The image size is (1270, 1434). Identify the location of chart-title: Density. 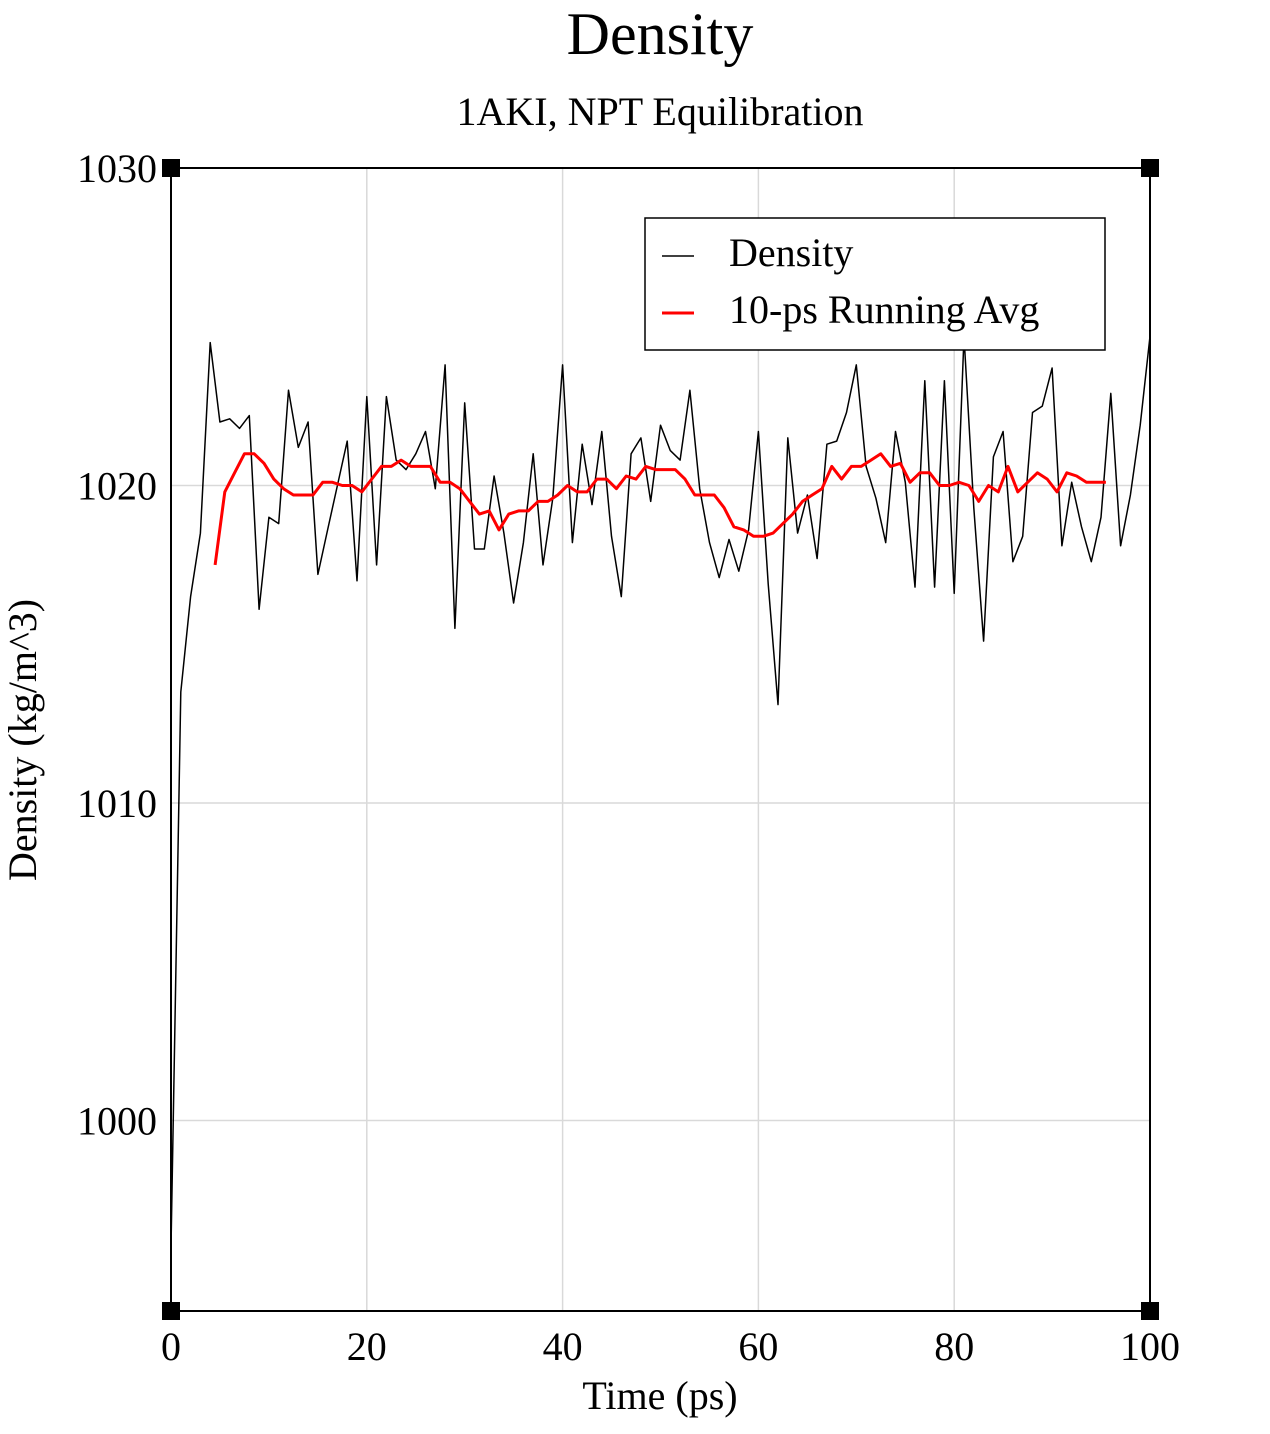
(660, 34).